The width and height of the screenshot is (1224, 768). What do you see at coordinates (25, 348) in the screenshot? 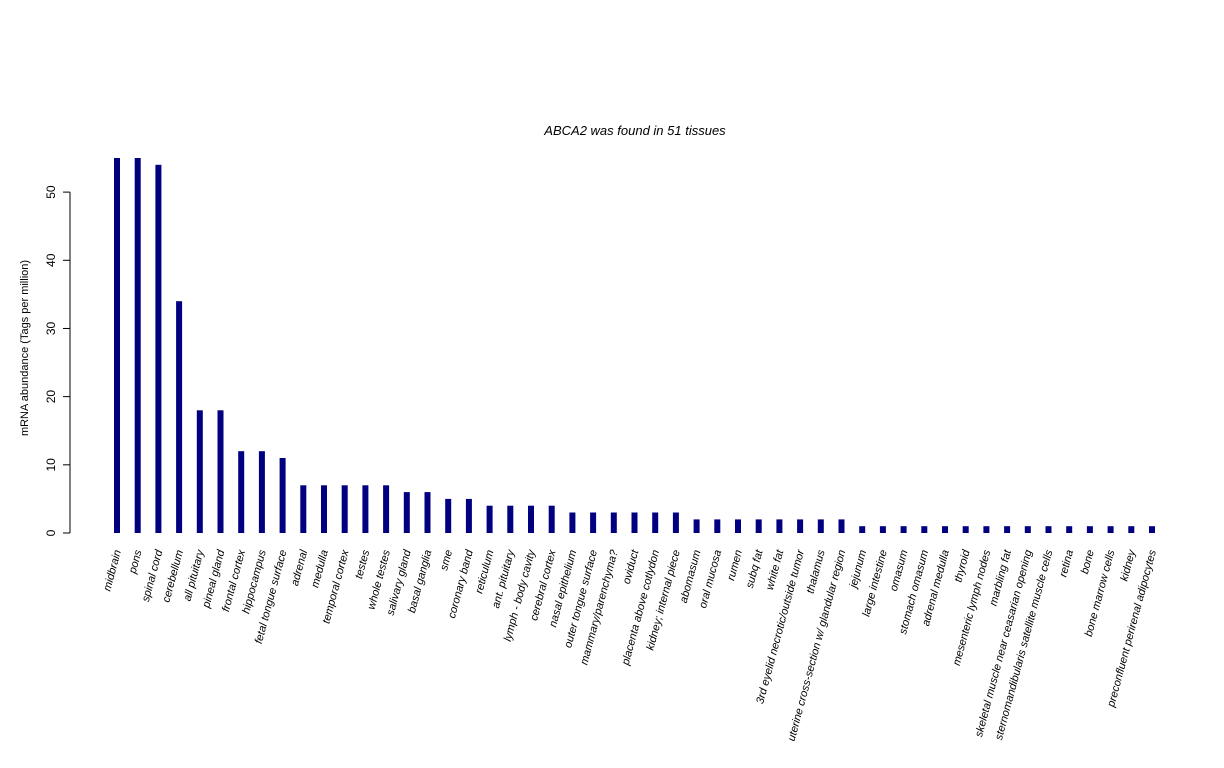
I see `y-axis-label: mRNA abundance (Tags per million)` at bounding box center [25, 348].